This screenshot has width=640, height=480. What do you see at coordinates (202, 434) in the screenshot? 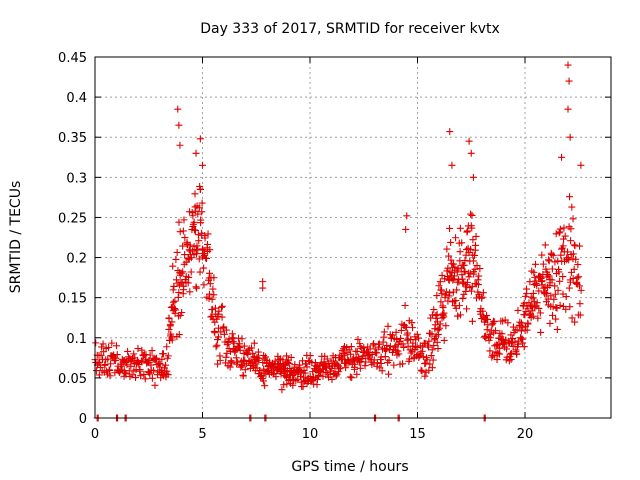
I see `x-tick-label: 5` at bounding box center [202, 434].